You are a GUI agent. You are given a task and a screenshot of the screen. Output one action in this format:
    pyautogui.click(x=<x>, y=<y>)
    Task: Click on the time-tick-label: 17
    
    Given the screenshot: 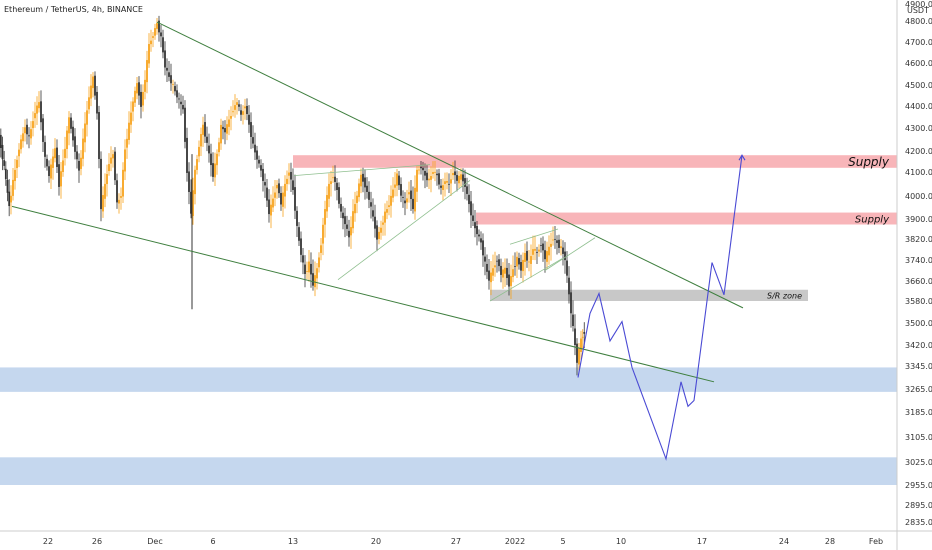 What is the action you would take?
    pyautogui.click(x=702, y=541)
    